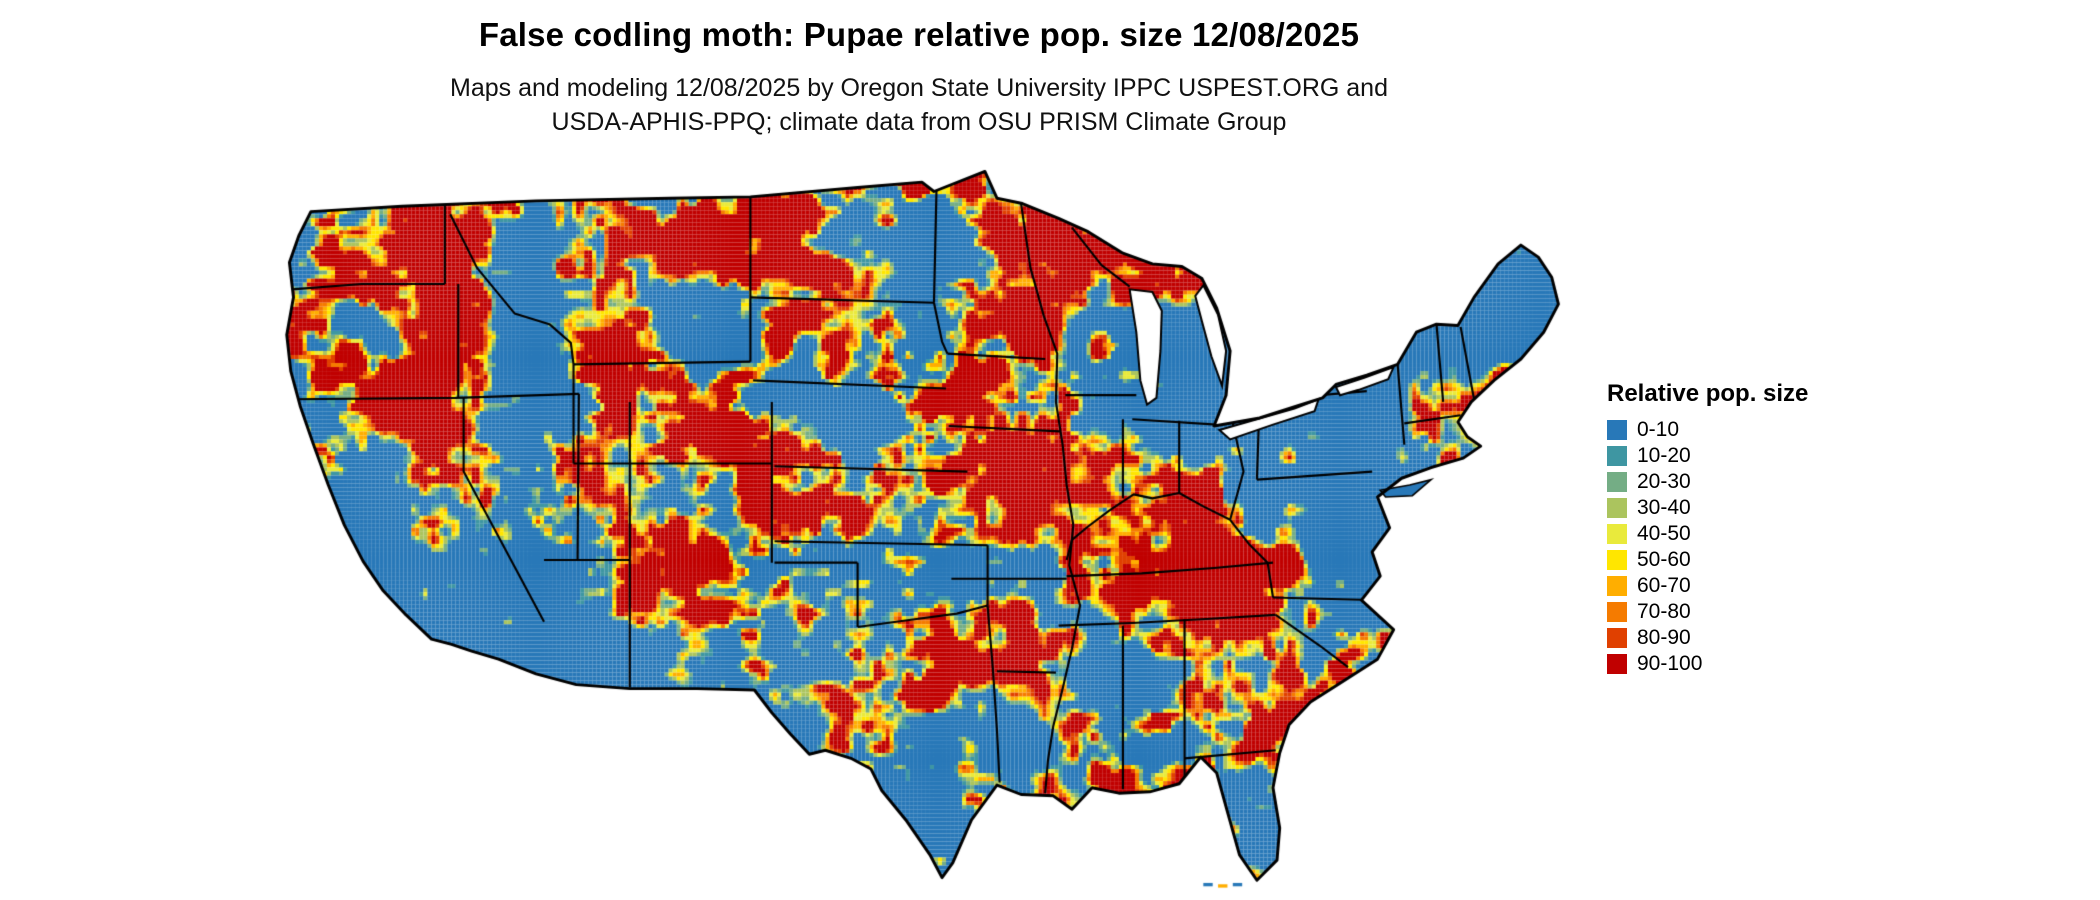  Describe the element at coordinates (1664, 533) in the screenshot. I see `legend-item-label: 40-50` at that location.